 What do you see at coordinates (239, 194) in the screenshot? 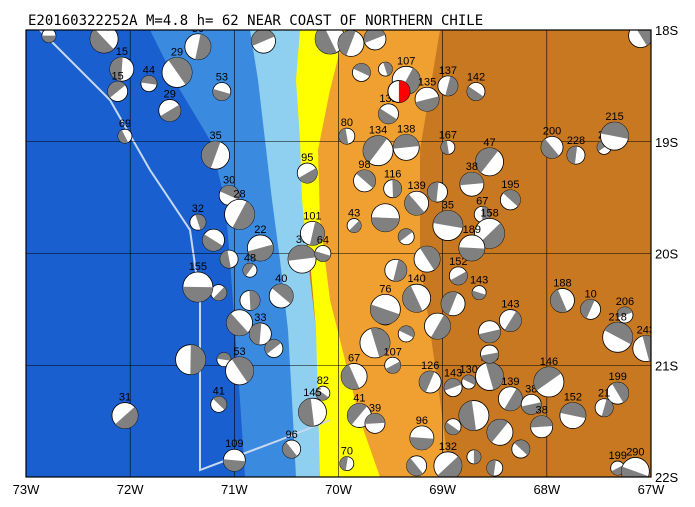
I see `event-depth-label: 28` at bounding box center [239, 194].